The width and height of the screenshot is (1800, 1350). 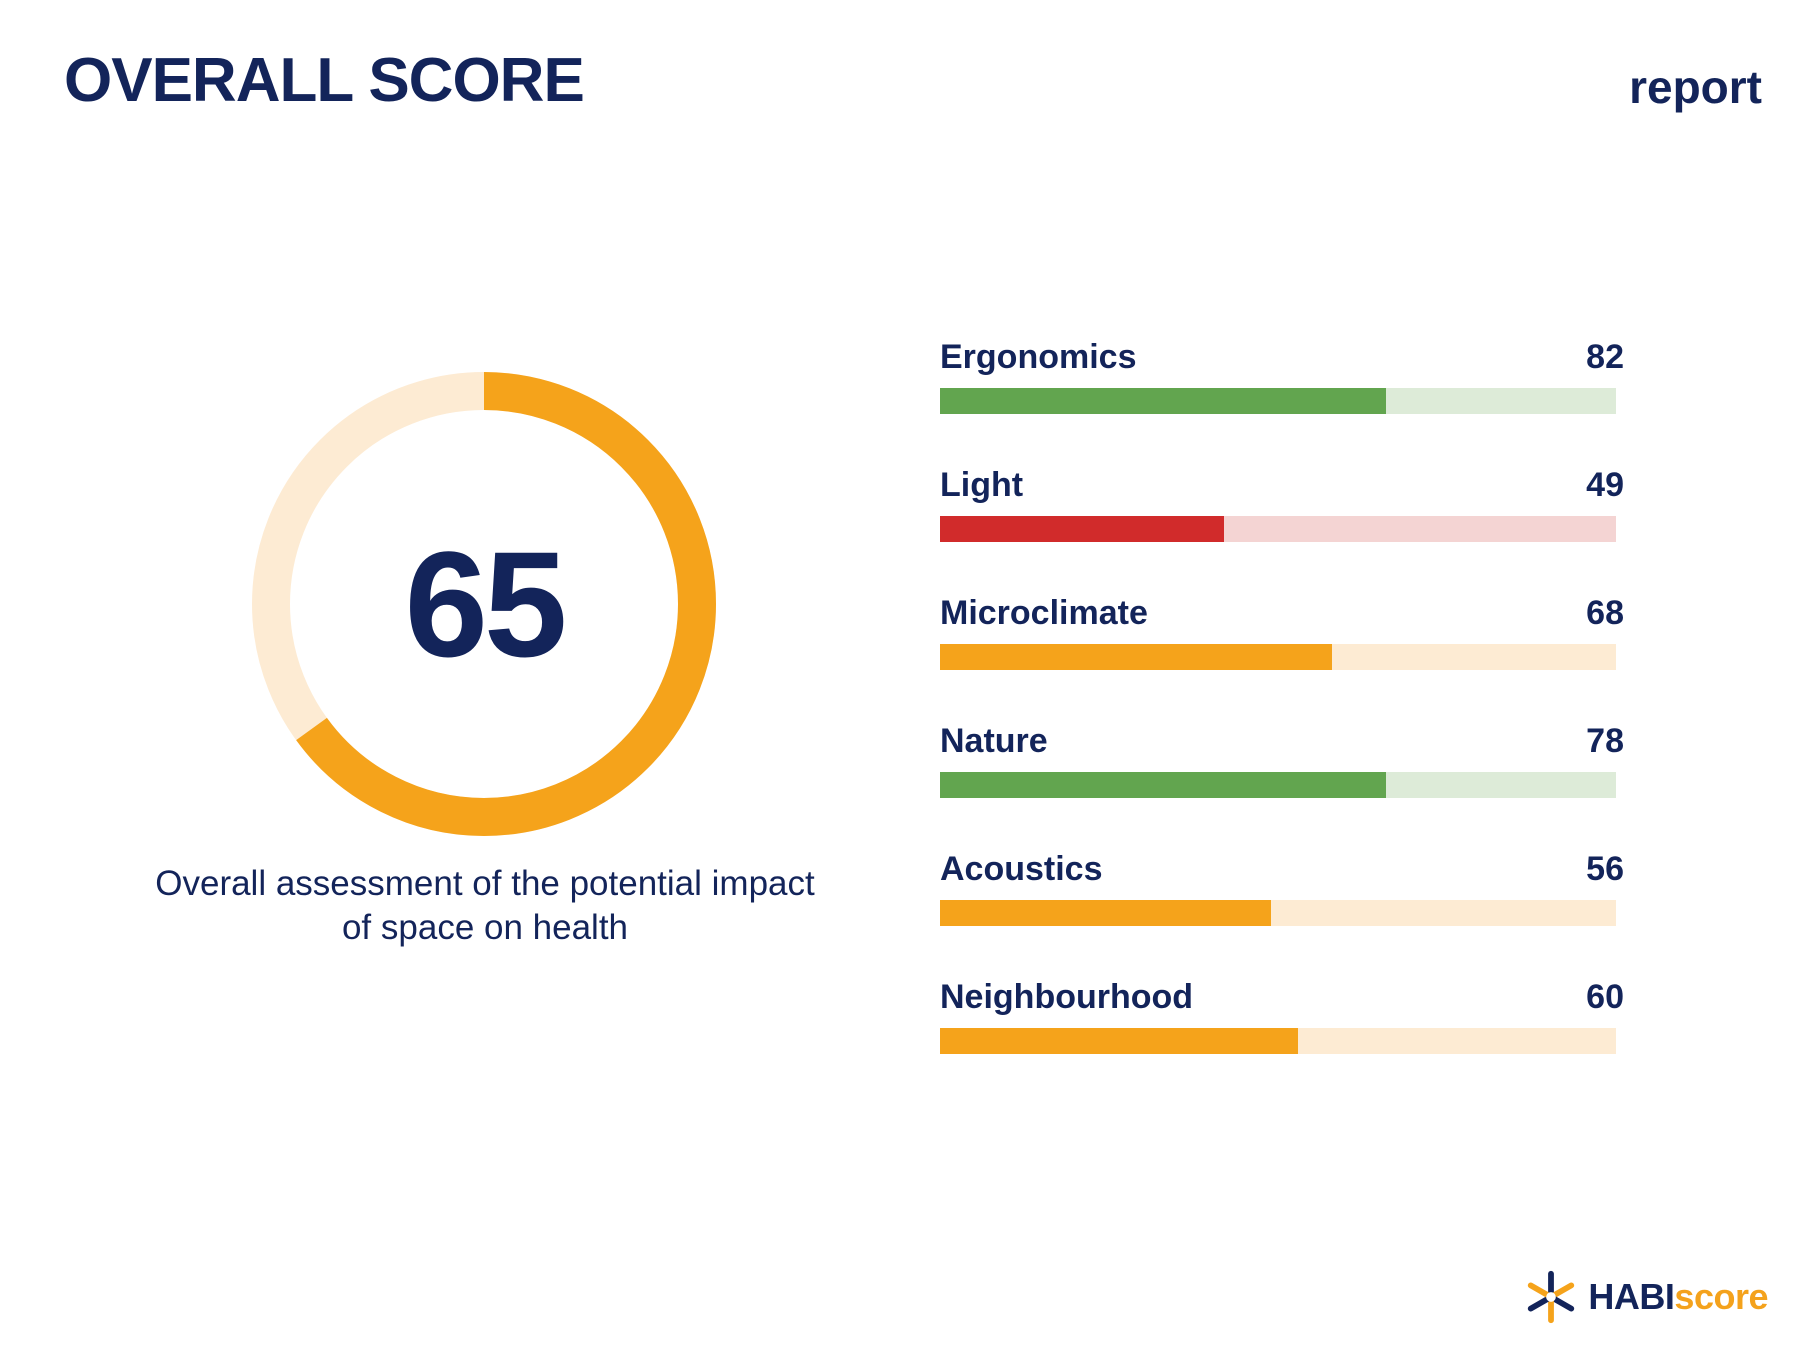 I want to click on gauge-progress-arc, so click(x=484, y=604).